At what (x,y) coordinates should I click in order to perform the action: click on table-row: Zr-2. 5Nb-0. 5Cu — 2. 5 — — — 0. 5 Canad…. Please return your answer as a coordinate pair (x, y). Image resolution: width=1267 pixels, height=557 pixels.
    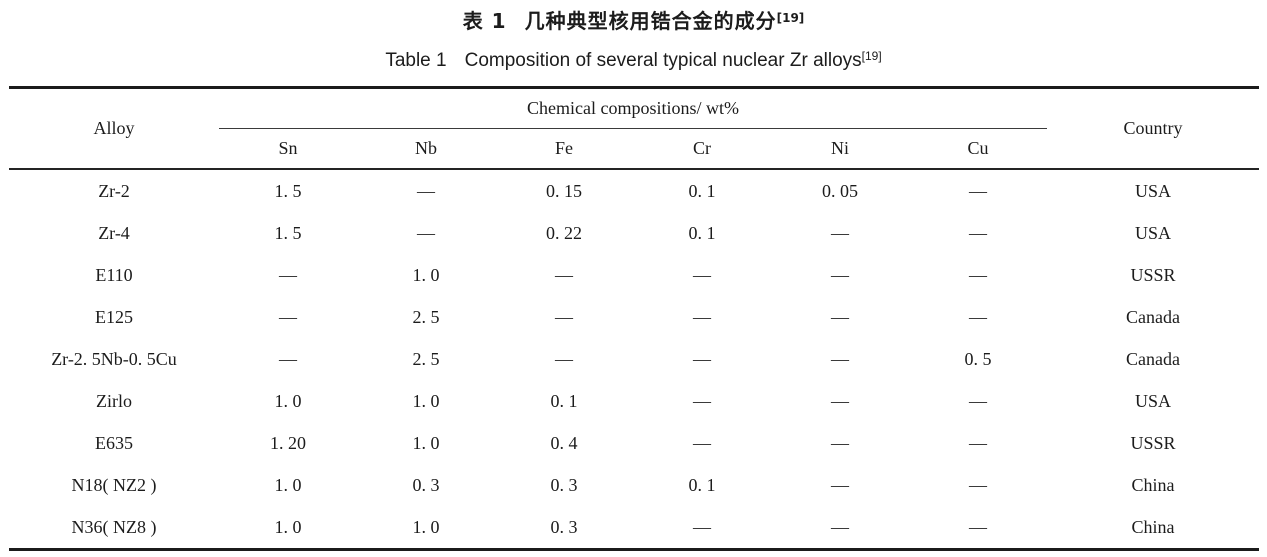
    Looking at the image, I should click on (634, 359).